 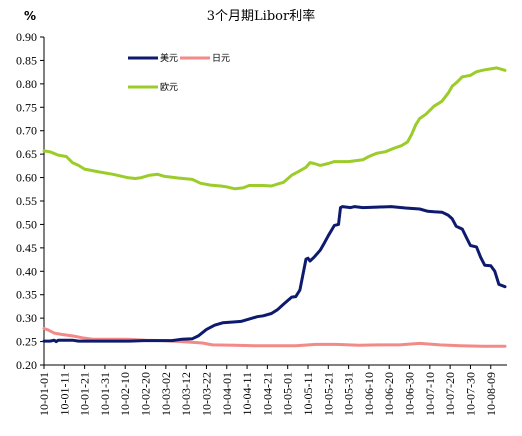 I want to click on x-tick-label: 10-07-20, so click(x=450, y=394).